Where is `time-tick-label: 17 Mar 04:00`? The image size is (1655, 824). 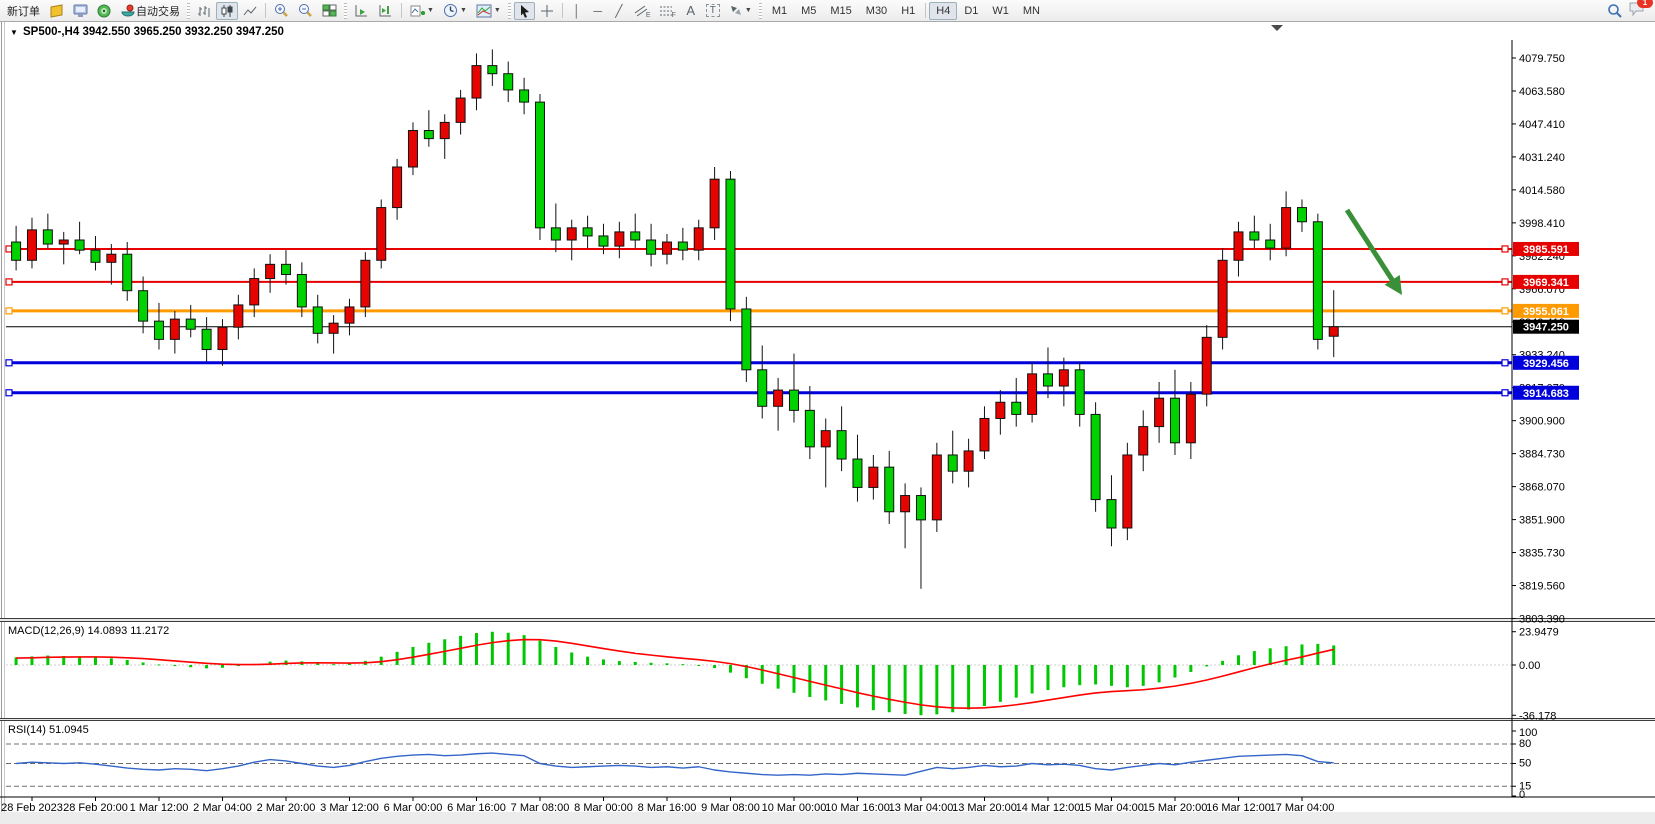
time-tick-label: 17 Mar 04:00 is located at coordinates (1302, 808).